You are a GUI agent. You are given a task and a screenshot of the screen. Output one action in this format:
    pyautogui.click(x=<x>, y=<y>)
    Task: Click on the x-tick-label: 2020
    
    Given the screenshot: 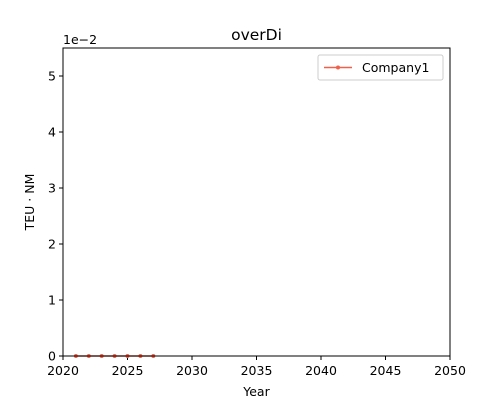 What is the action you would take?
    pyautogui.click(x=63, y=370)
    